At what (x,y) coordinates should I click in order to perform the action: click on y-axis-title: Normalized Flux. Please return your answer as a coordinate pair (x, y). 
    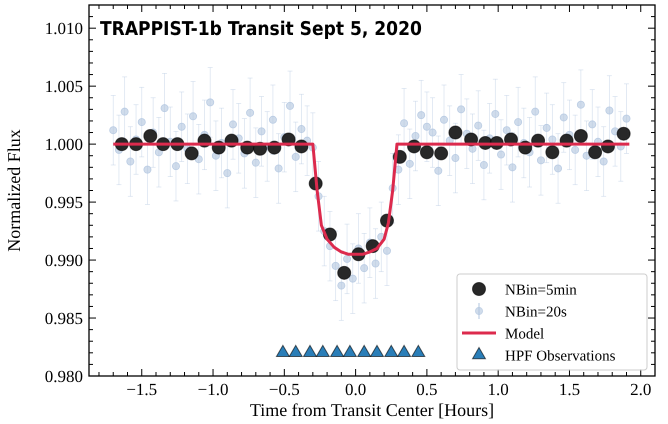
    Looking at the image, I should click on (14, 190).